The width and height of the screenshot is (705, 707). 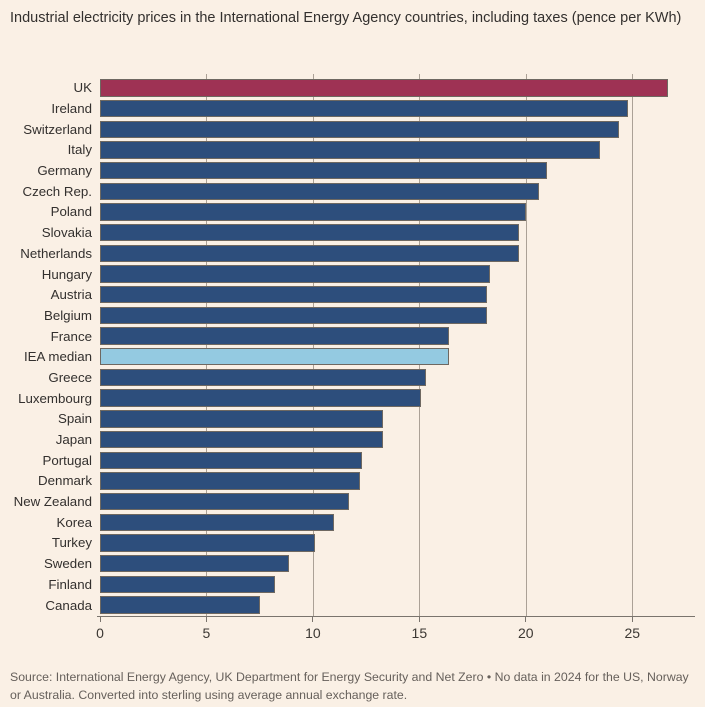 What do you see at coordinates (67, 460) in the screenshot?
I see `category-label: Portugal` at bounding box center [67, 460].